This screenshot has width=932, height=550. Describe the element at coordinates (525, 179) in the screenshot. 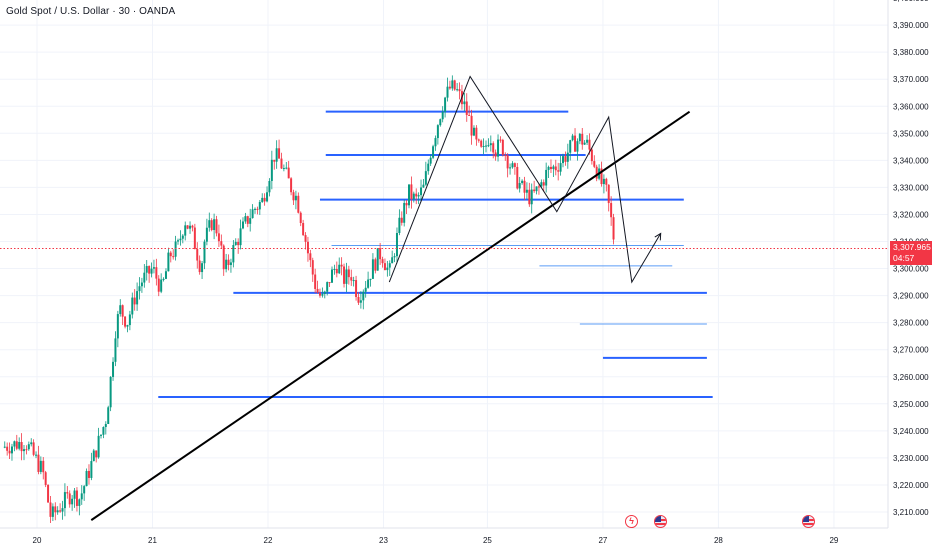

I see `projection-path` at that location.